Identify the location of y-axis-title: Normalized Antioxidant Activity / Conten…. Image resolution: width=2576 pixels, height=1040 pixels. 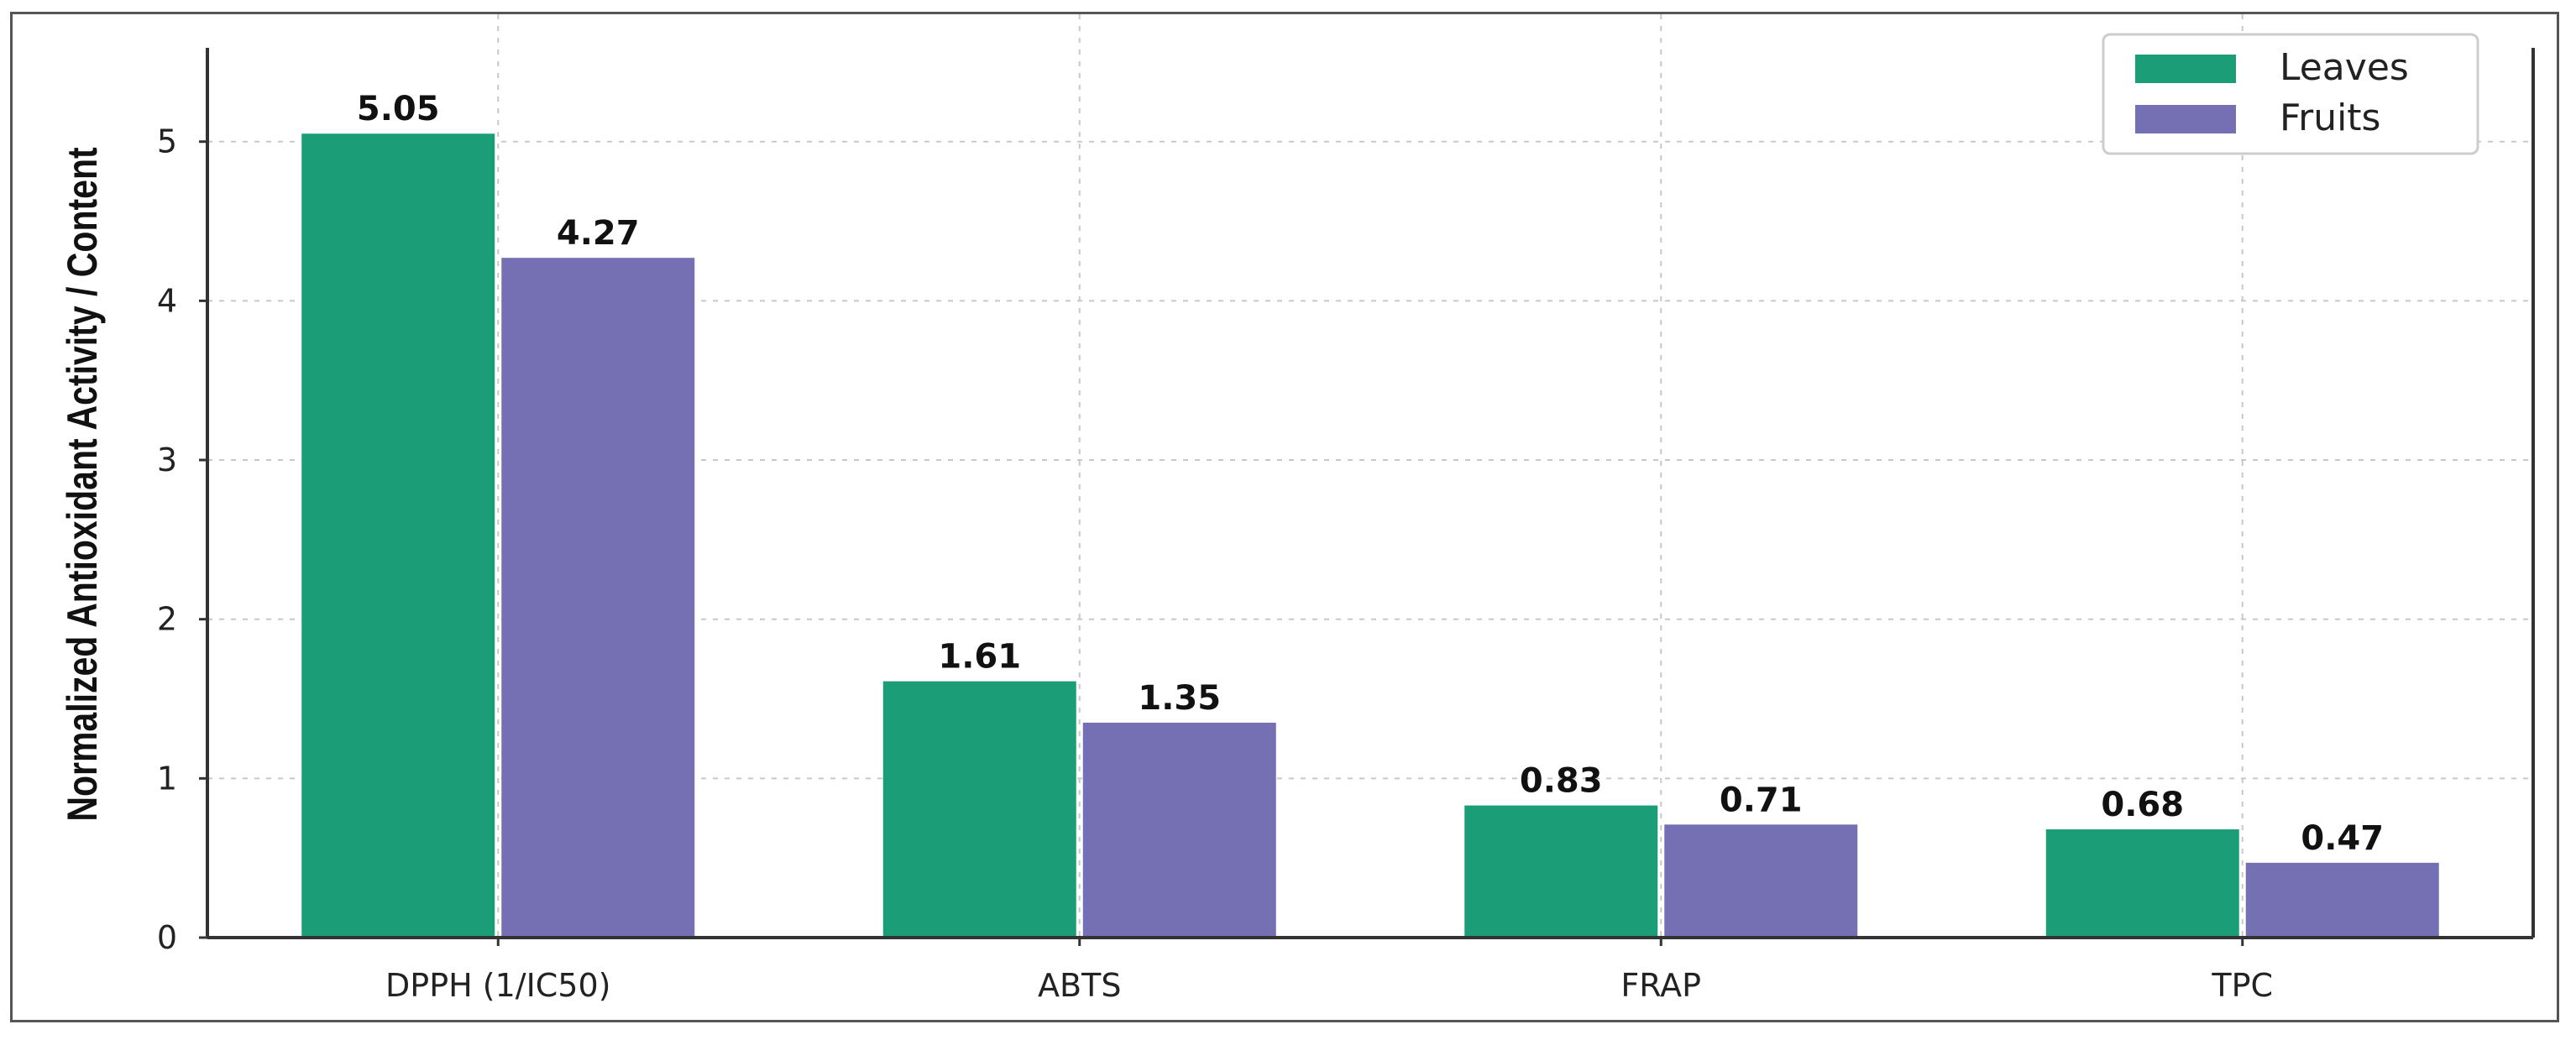
(83, 484).